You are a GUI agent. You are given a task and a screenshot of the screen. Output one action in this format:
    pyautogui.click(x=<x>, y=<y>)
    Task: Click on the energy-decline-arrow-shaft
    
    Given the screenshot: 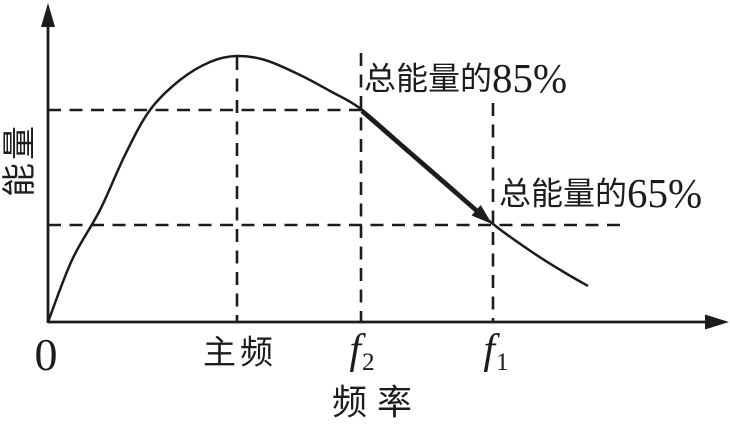 What is the action you would take?
    pyautogui.click(x=420, y=162)
    